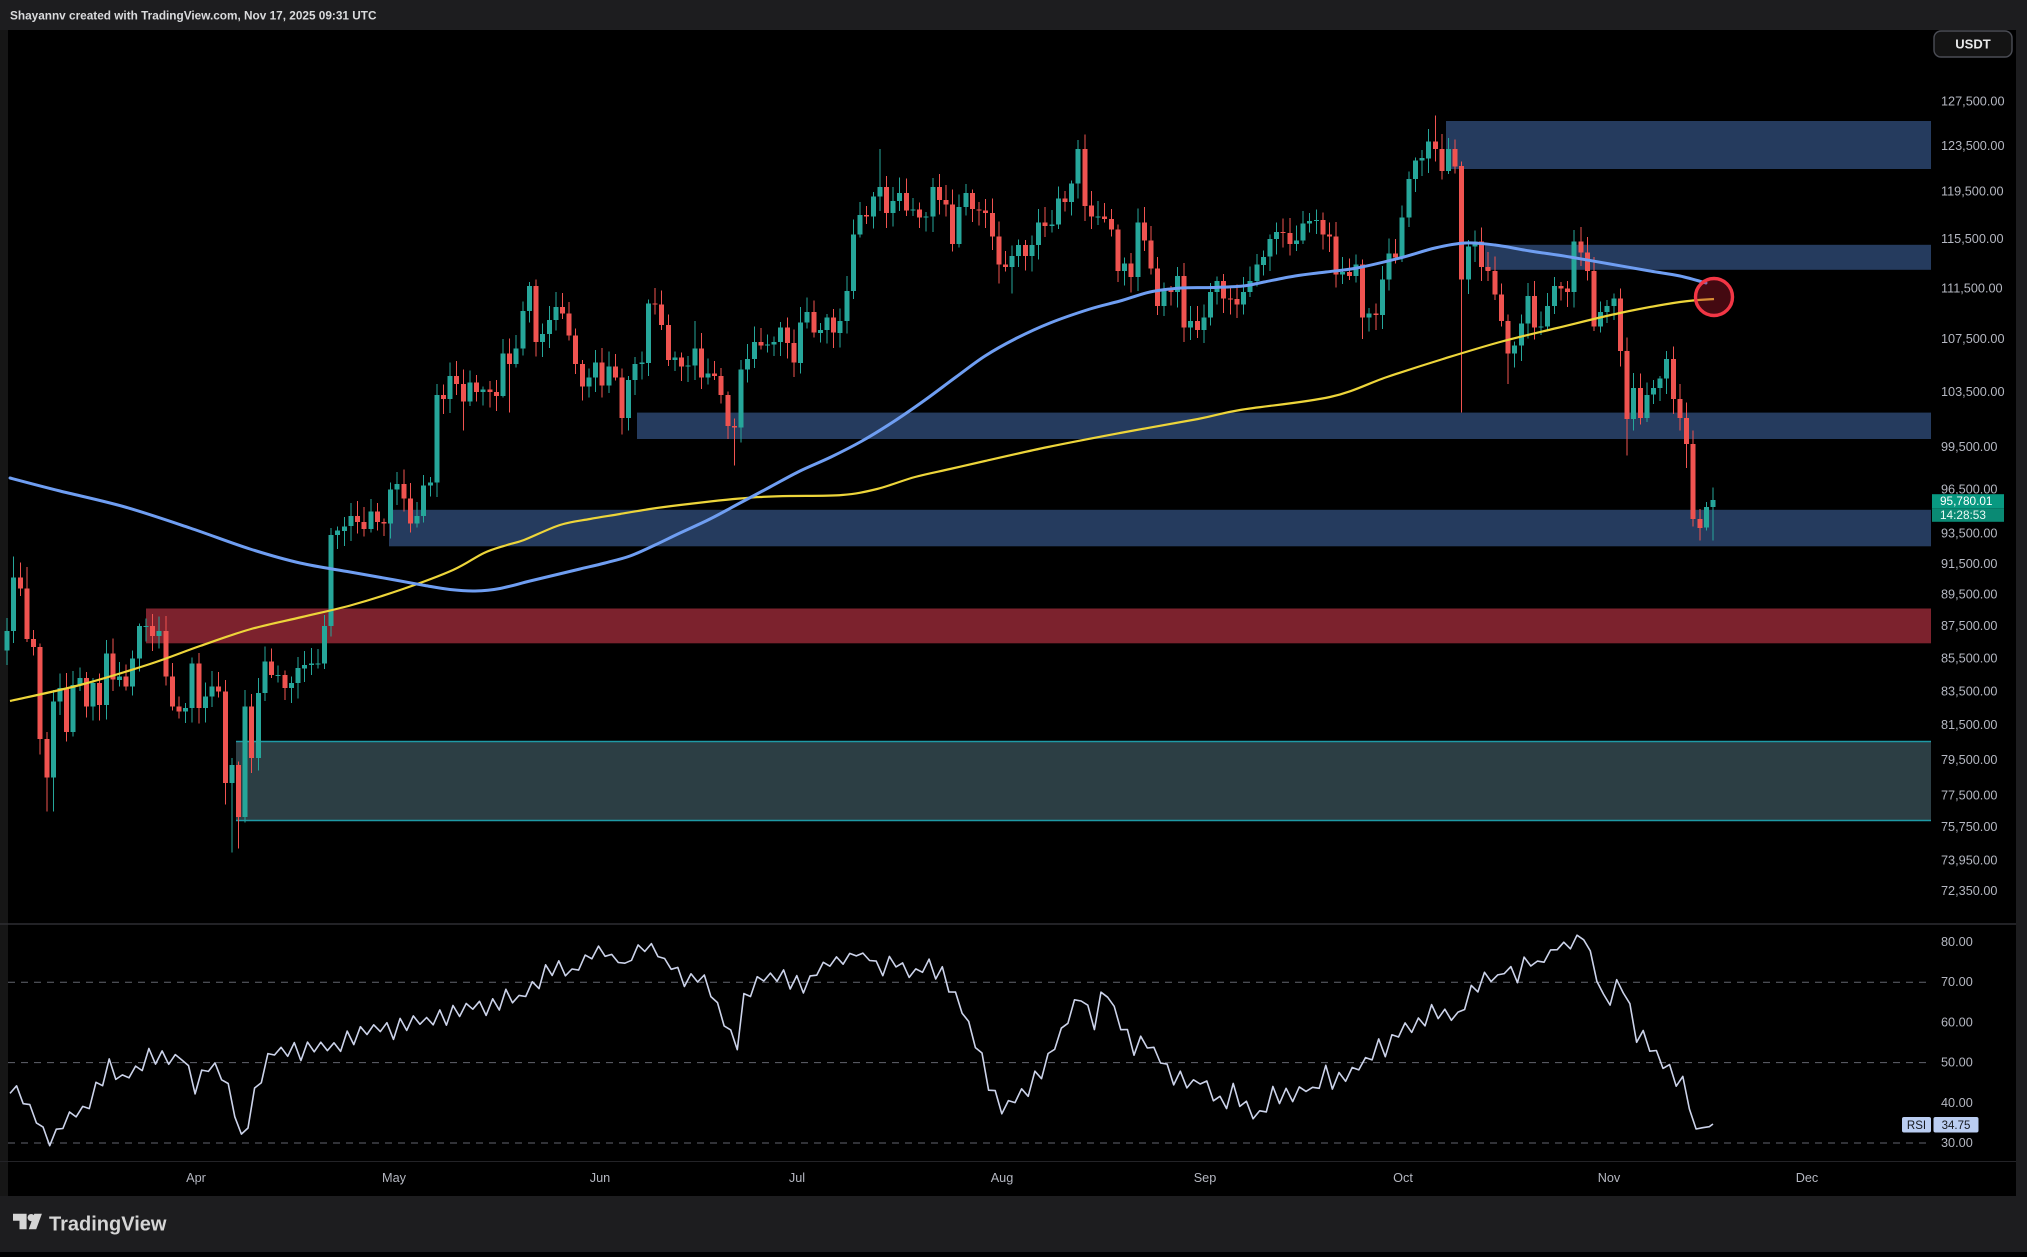 Image resolution: width=2027 pixels, height=1257 pixels. Describe the element at coordinates (1969, 534) in the screenshot. I see `svg-text: 93,500.00` at that location.